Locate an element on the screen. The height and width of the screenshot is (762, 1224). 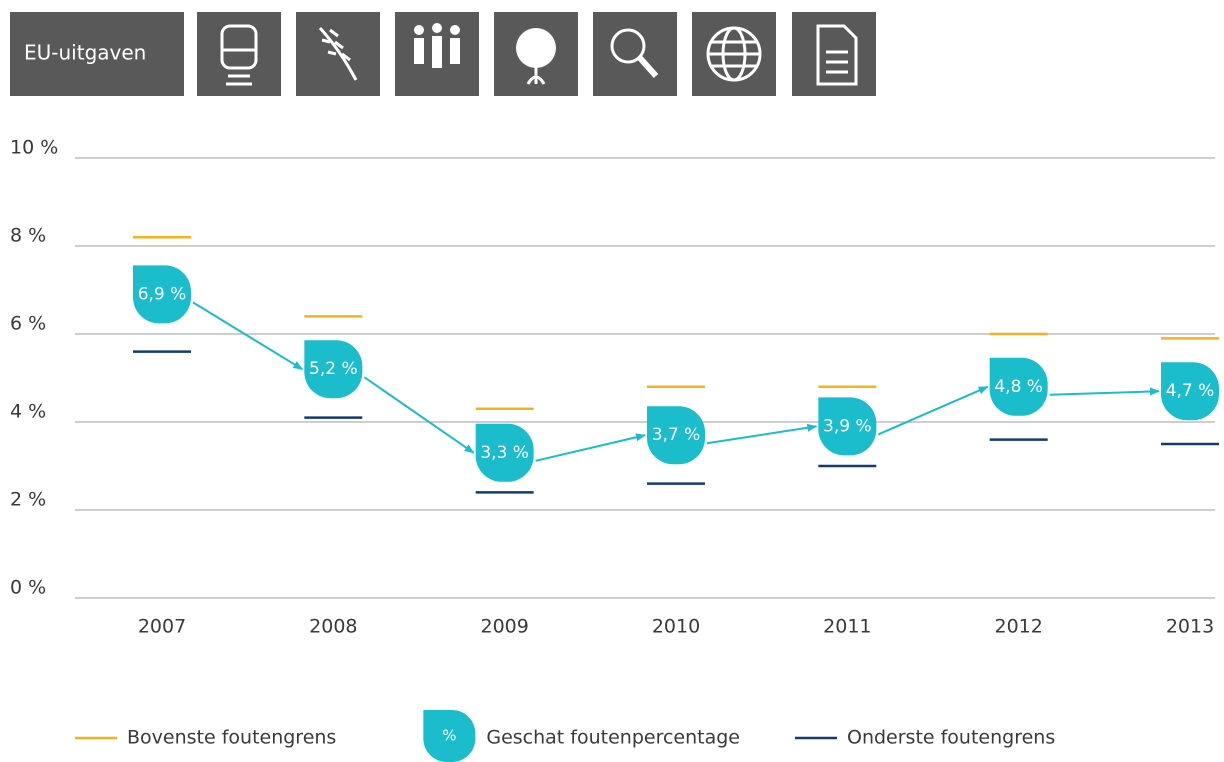
y-tick-label: 6 % is located at coordinates (28, 324).